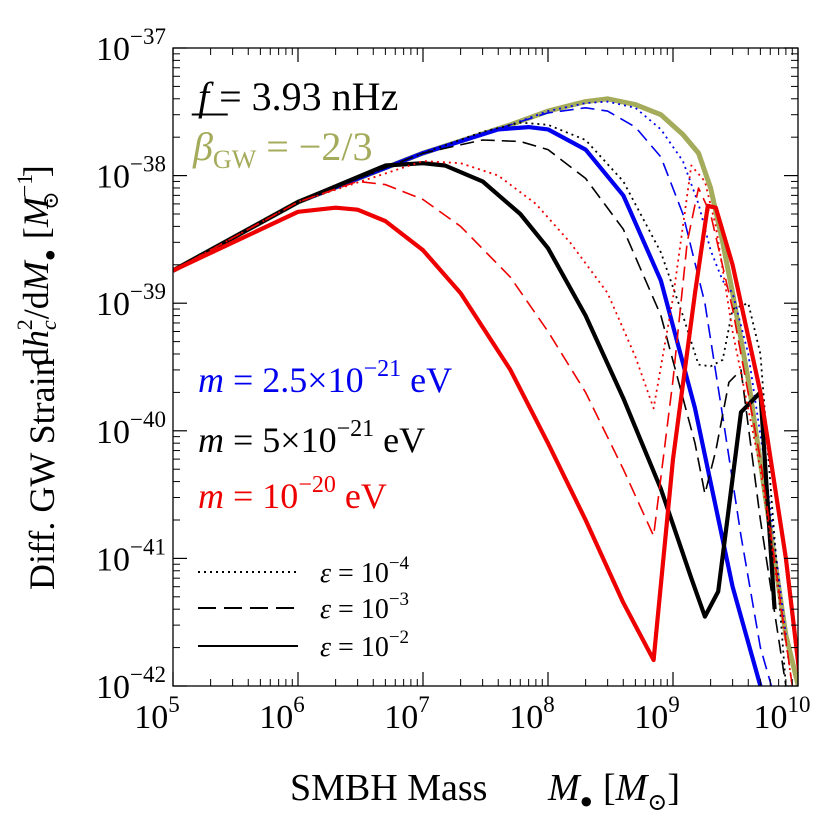  Describe the element at coordinates (304, 608) in the screenshot. I see `legend: ε = 10−4 ε = 10−3 ε = 10−2` at that location.